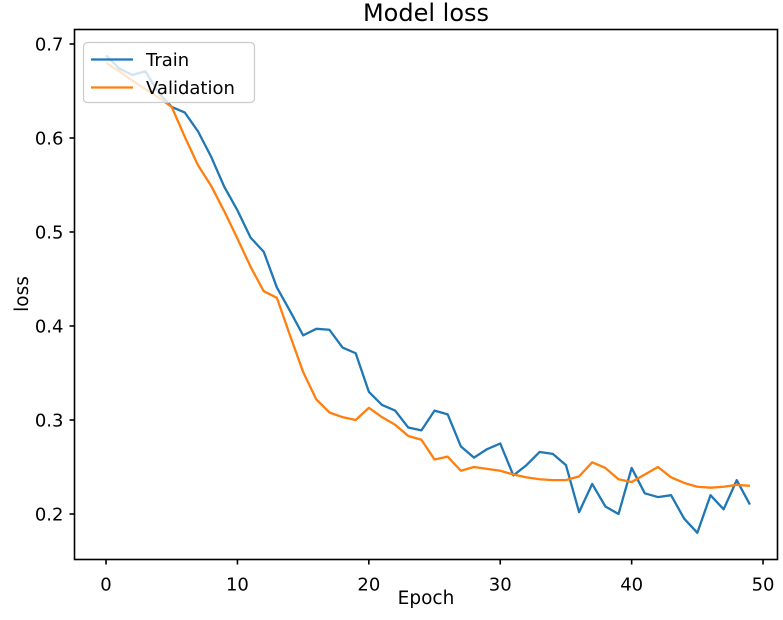  What do you see at coordinates (631, 585) in the screenshot?
I see `x-tick-label: 40` at bounding box center [631, 585].